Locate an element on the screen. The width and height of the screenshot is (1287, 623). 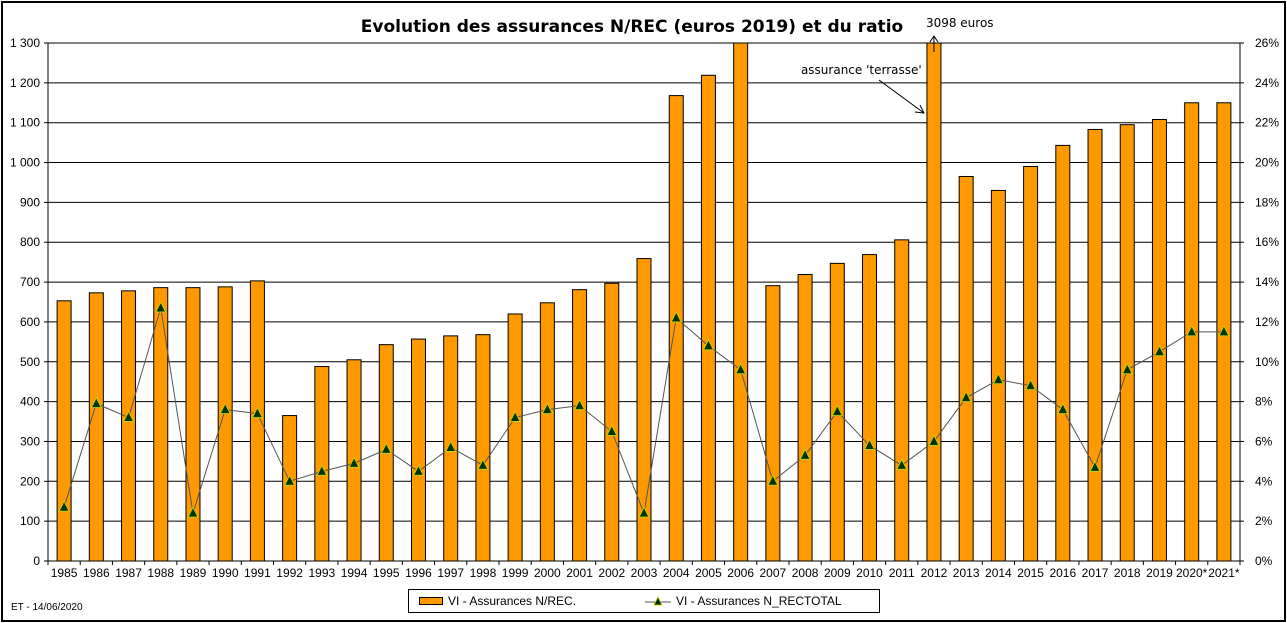
x-tick-label: 2007 is located at coordinates (773, 573).